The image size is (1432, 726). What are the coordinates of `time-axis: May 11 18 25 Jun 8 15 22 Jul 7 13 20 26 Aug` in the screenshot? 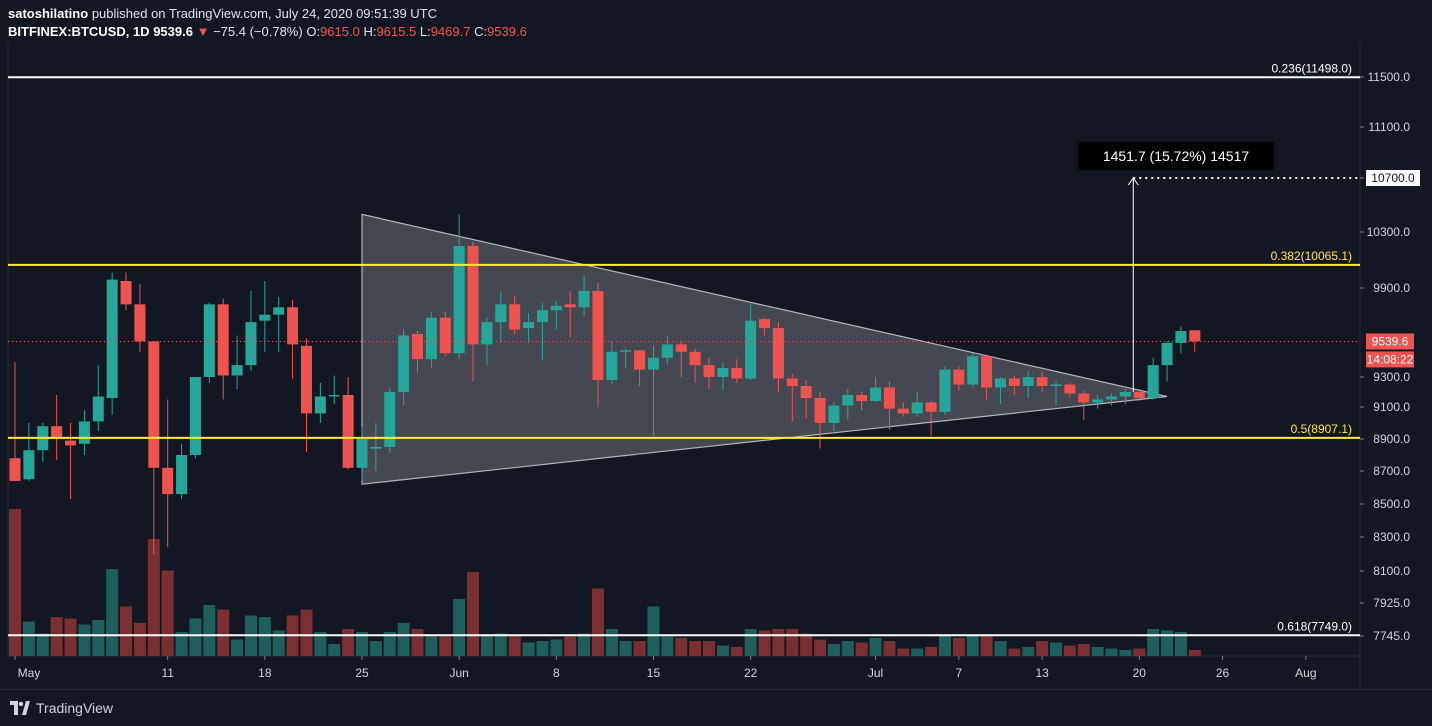 It's located at (665, 668).